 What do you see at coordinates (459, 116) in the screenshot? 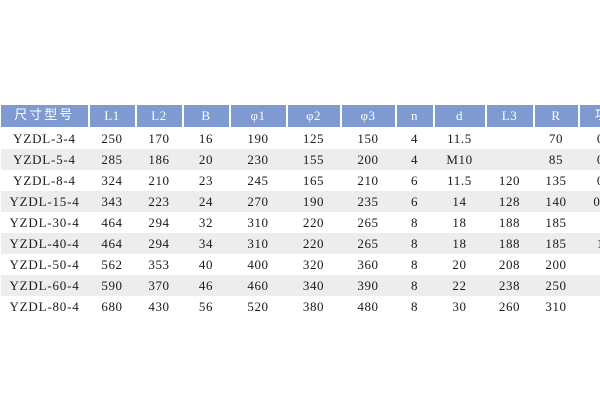
I see `column-header-d: d` at bounding box center [459, 116].